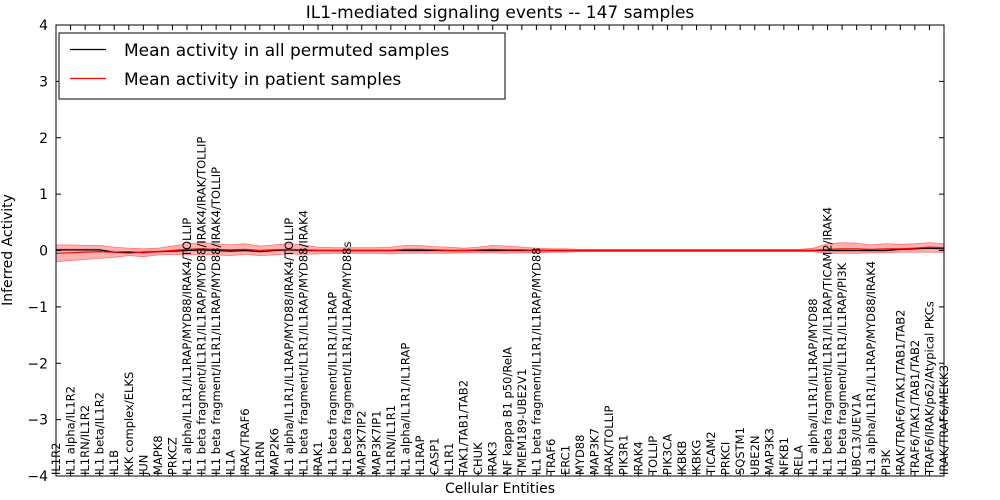 This screenshot has height=500, width=1000. I want to click on y-tick-label: −3, so click(37, 421).